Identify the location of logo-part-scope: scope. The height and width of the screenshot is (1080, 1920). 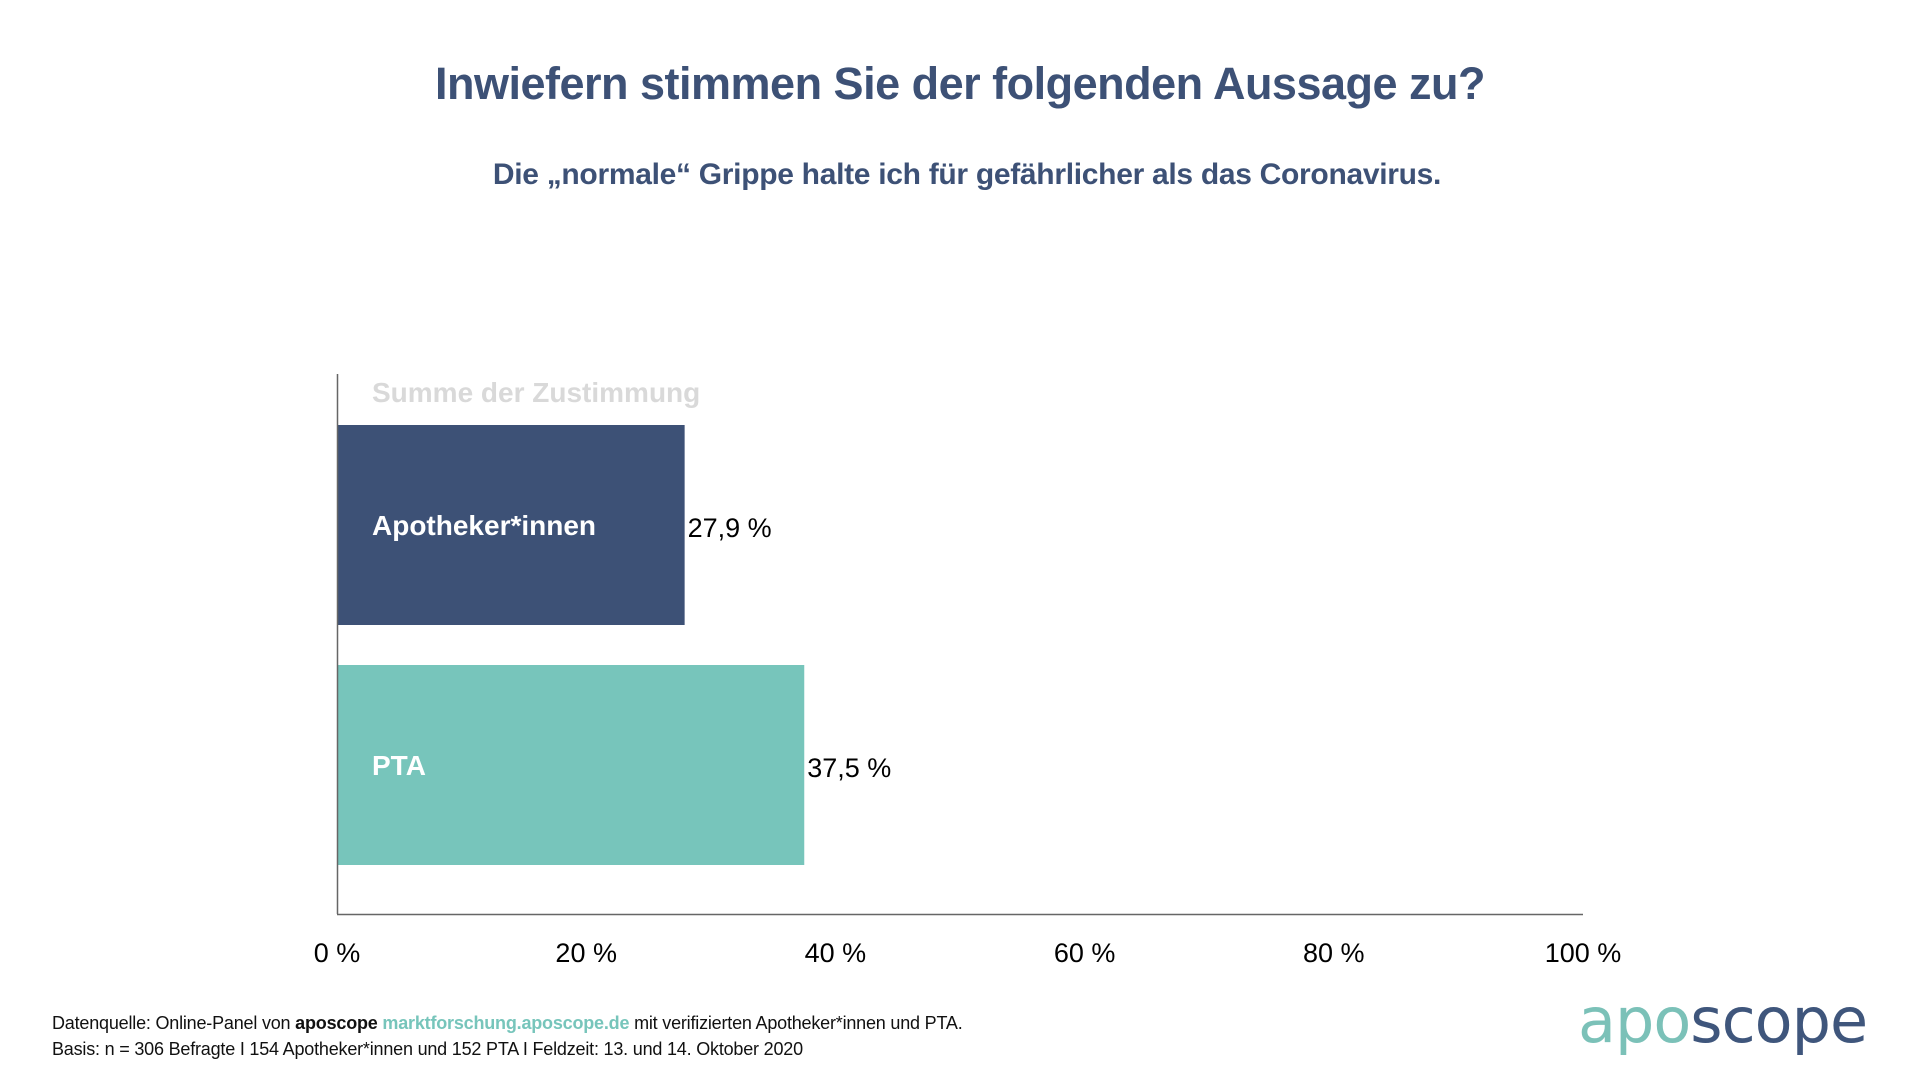
(1779, 1020).